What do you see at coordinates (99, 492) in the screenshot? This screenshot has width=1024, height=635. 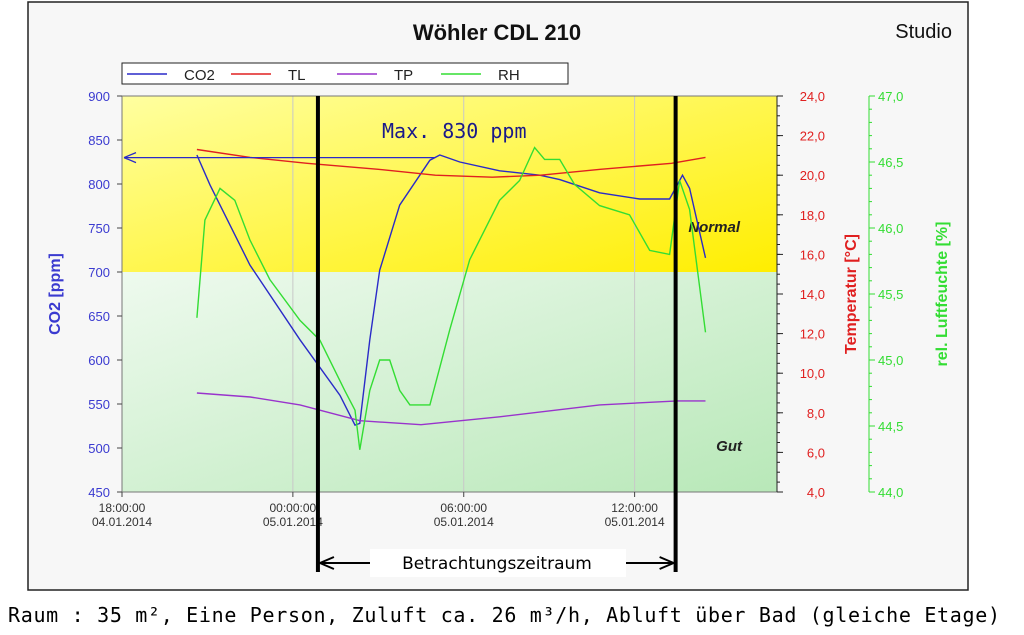 I see `co2-tick-label: 450` at bounding box center [99, 492].